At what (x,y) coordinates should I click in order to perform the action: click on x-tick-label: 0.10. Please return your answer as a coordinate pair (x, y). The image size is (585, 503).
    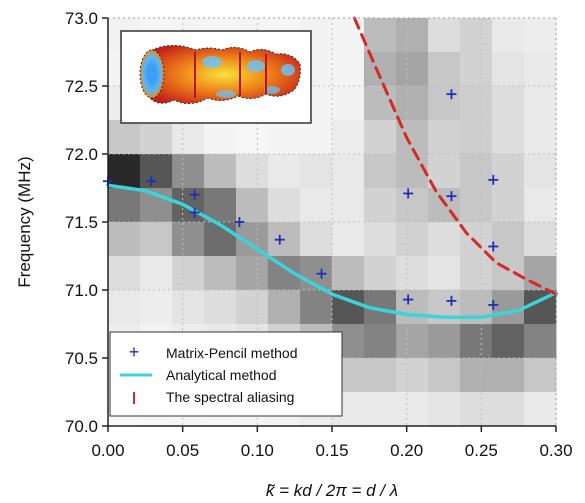
    Looking at the image, I should click on (257, 450).